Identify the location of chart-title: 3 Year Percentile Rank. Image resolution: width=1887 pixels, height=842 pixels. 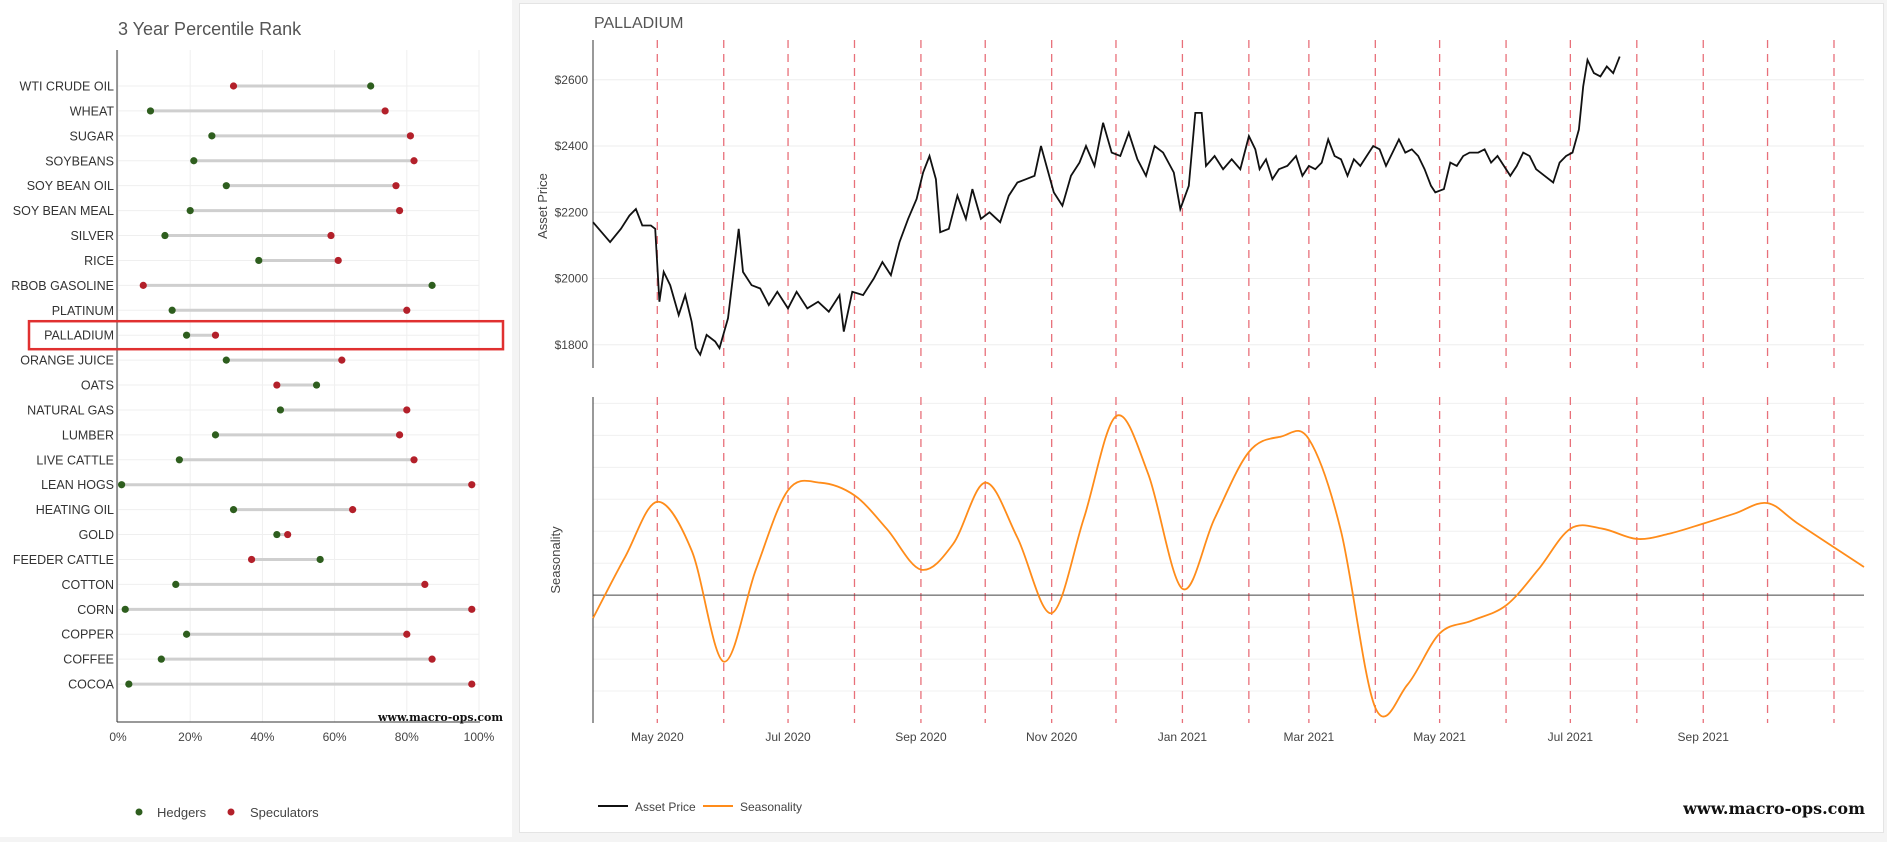
(210, 29).